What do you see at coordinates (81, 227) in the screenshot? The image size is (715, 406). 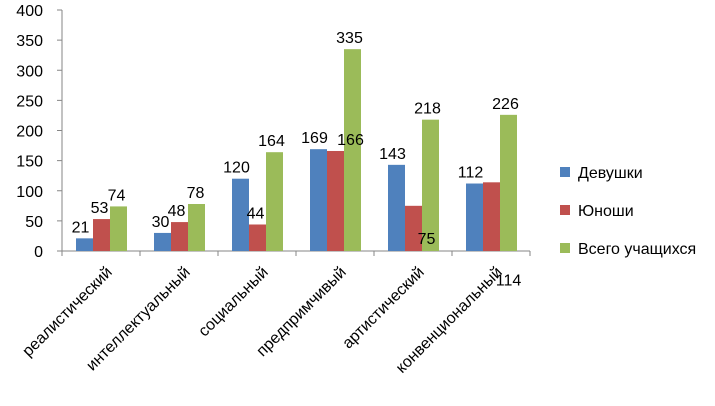 I see `data-label: 21` at bounding box center [81, 227].